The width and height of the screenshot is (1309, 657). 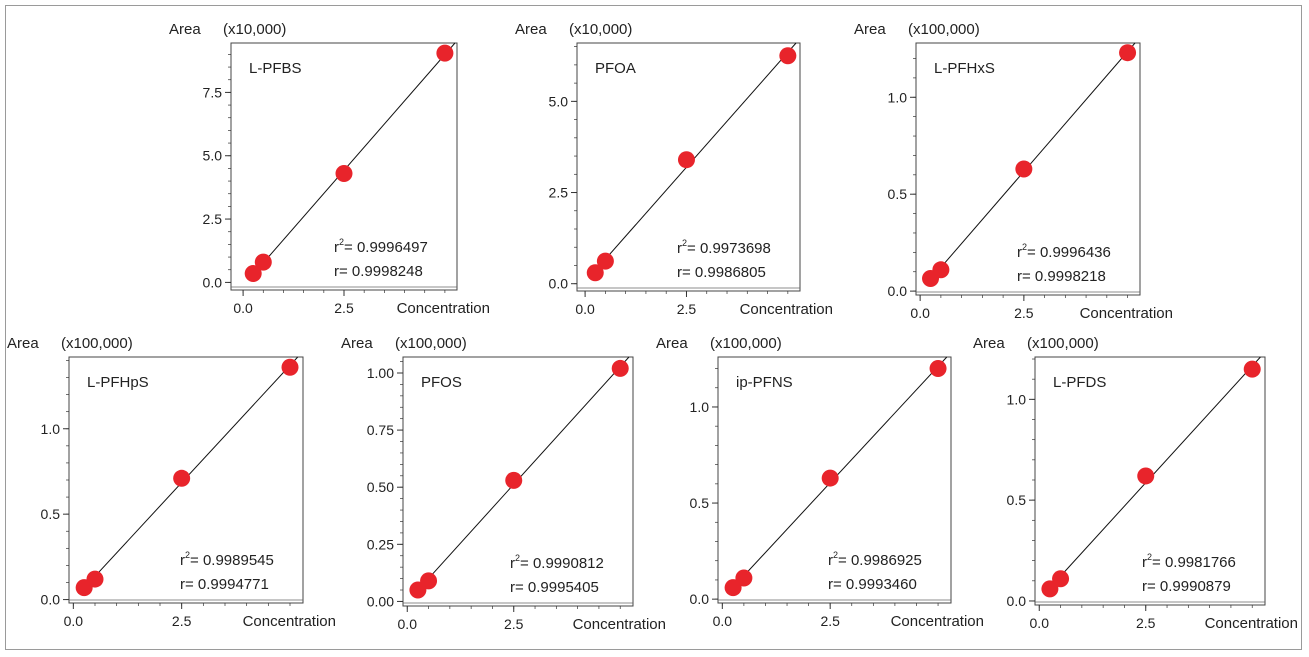 I want to click on compound-name: PFOS, so click(x=441, y=382).